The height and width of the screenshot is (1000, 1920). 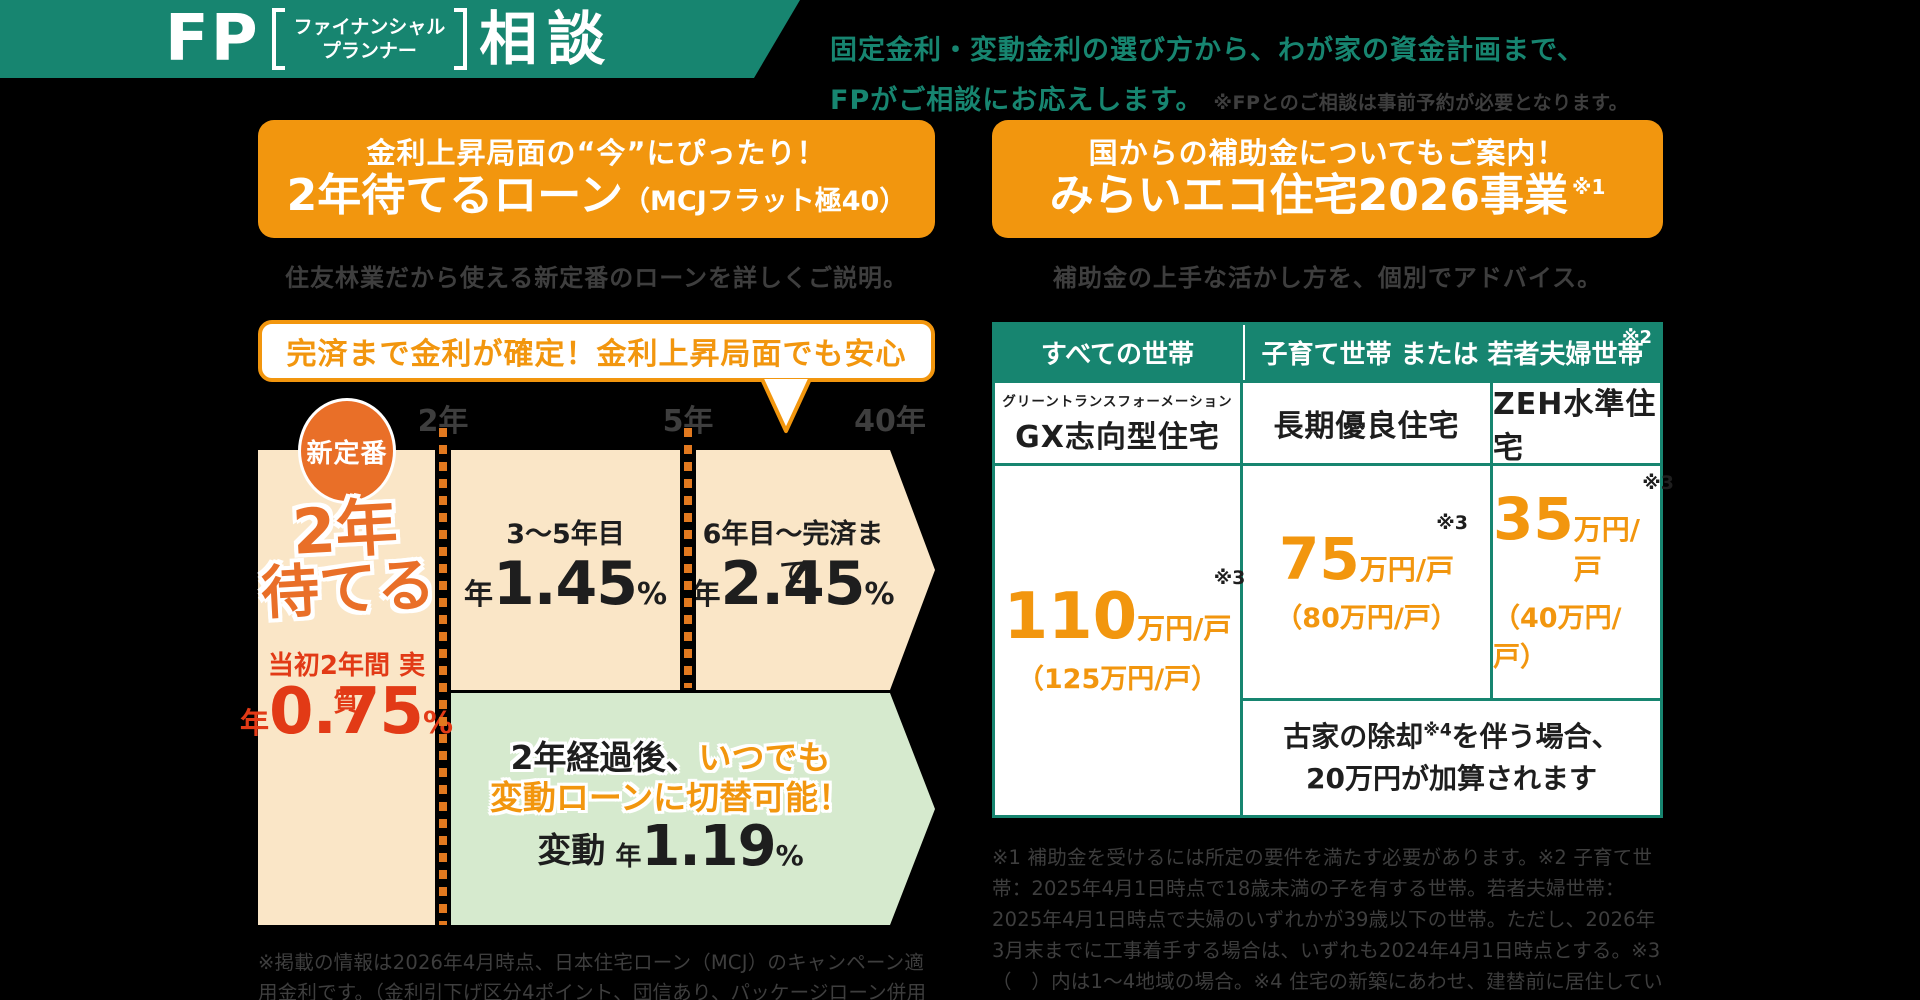 What do you see at coordinates (1327, 278) in the screenshot?
I see `subsidy-description: 補助金の上手な活かし方を、個別でアドバイス。` at bounding box center [1327, 278].